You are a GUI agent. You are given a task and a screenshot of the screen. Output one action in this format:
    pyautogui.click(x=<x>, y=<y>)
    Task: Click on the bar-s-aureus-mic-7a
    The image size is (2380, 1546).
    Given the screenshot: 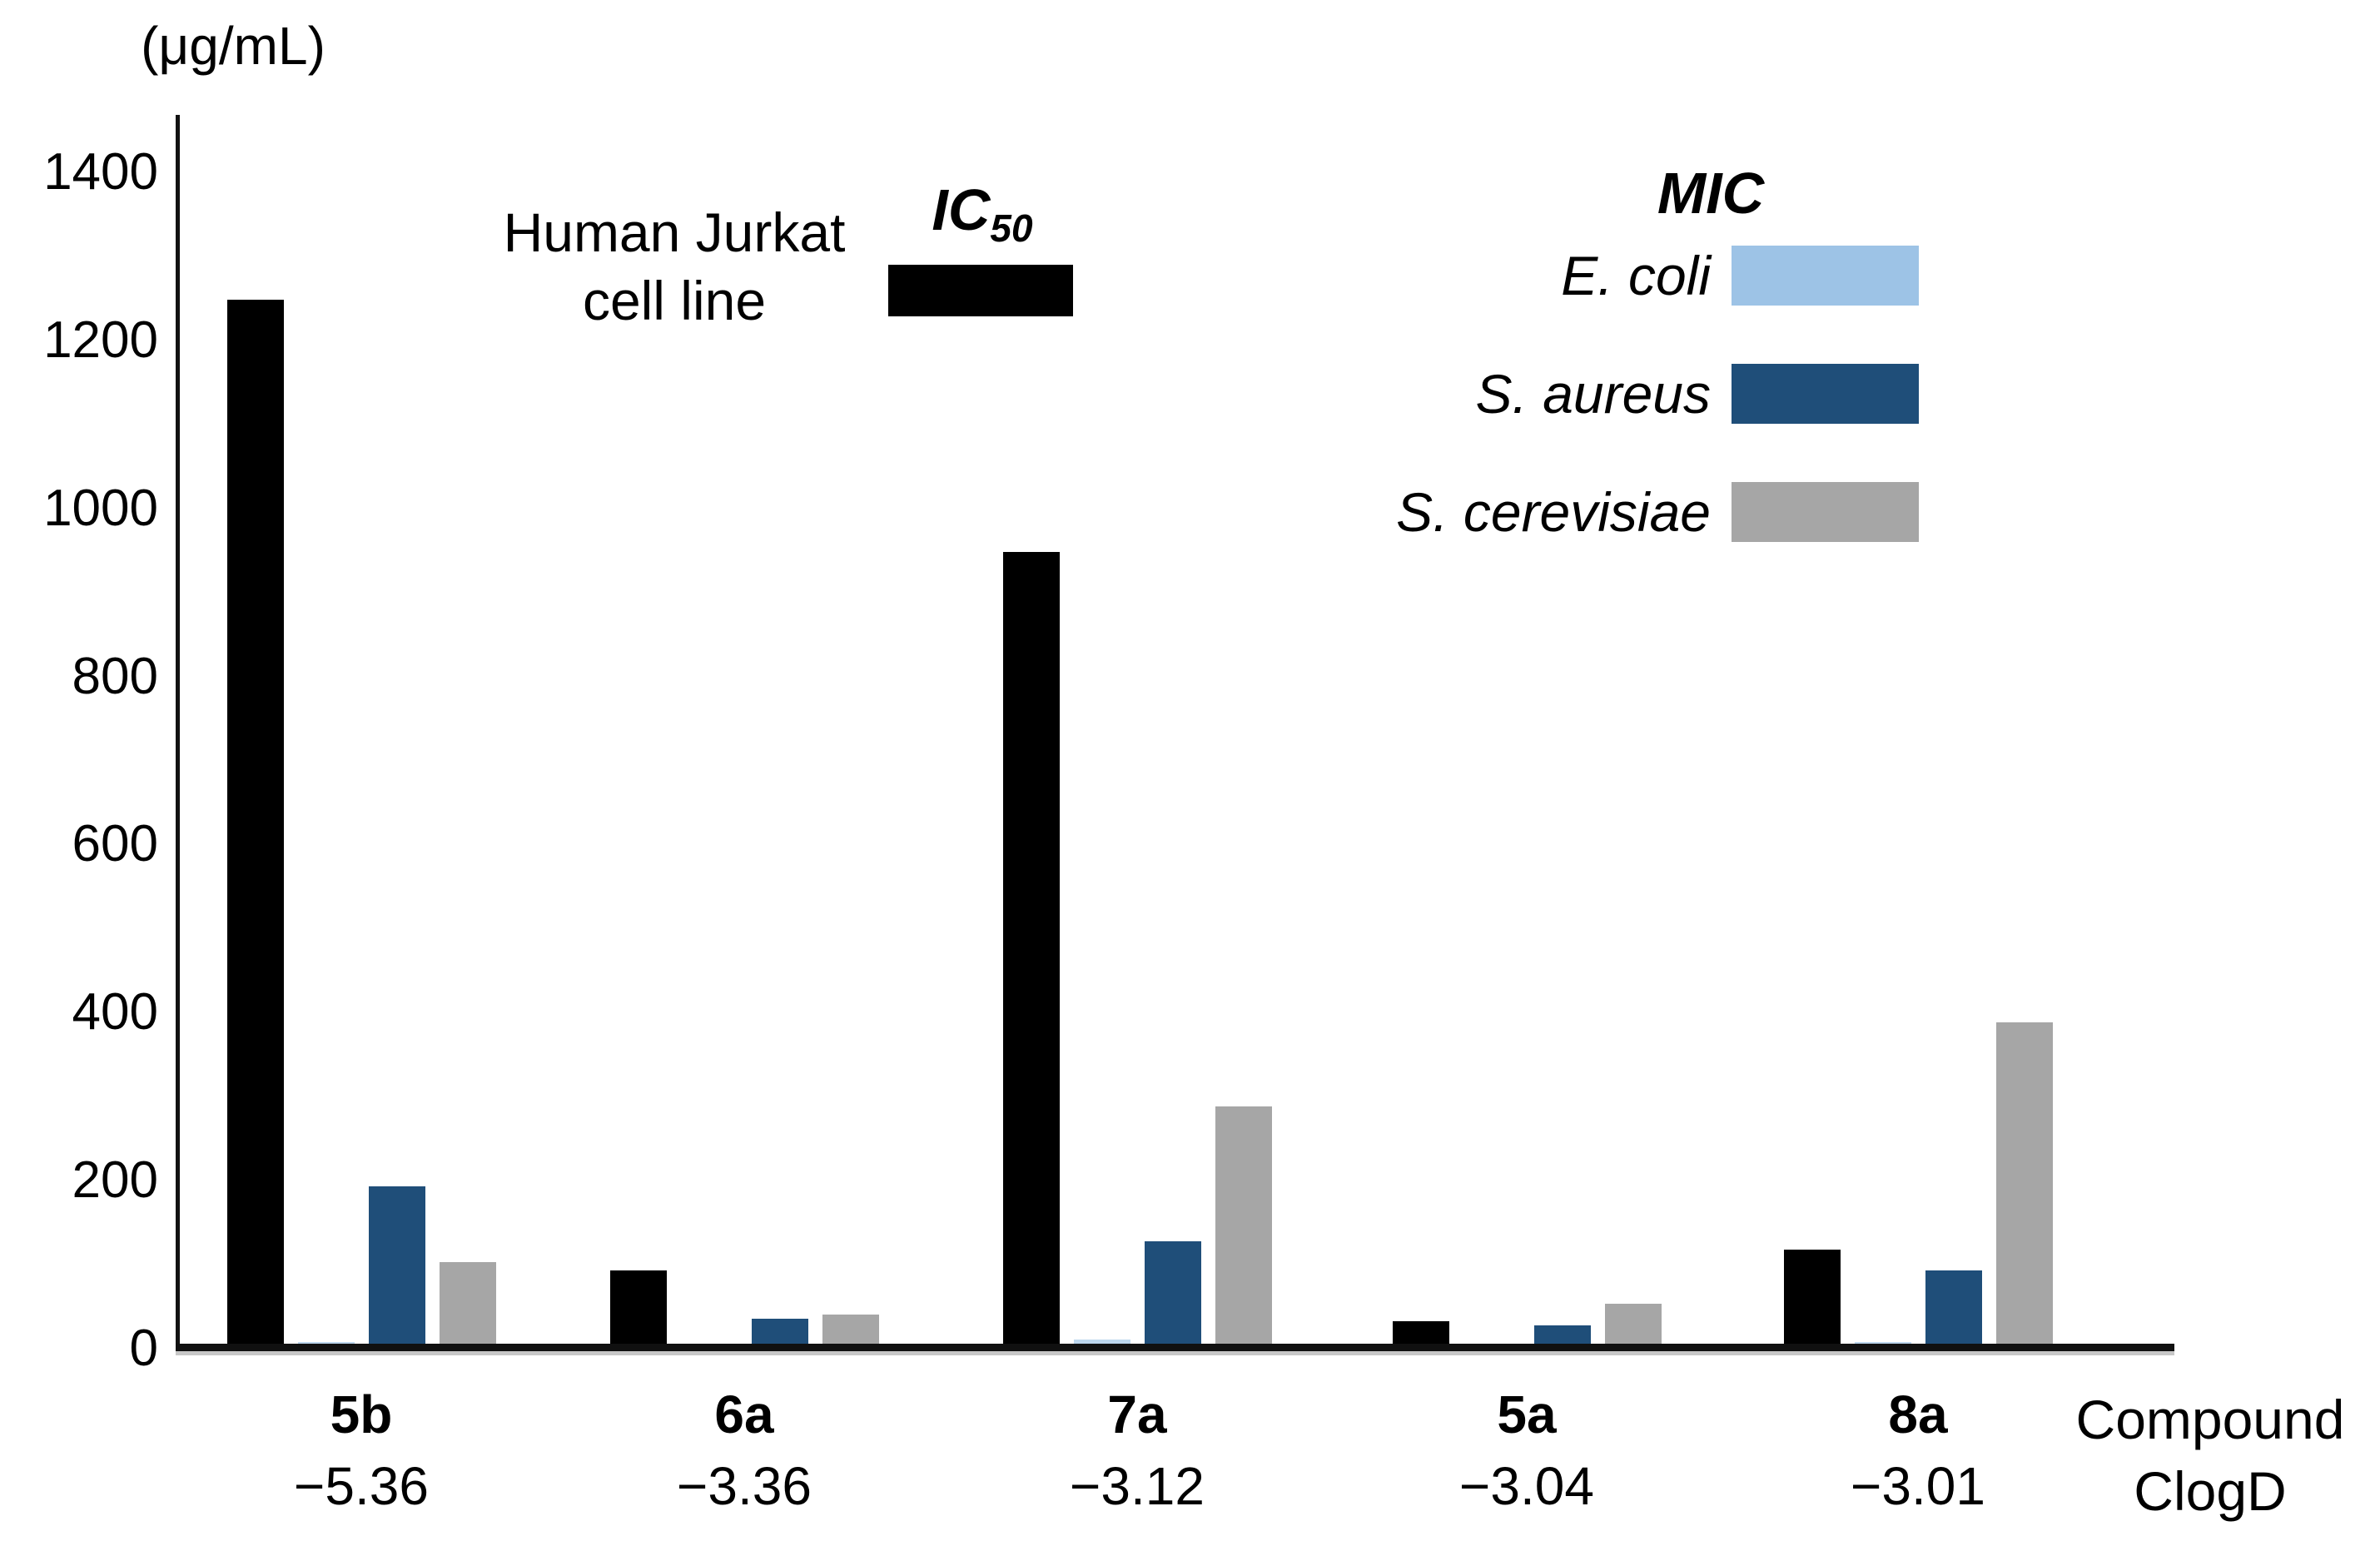 What is the action you would take?
    pyautogui.click(x=1172, y=1295)
    